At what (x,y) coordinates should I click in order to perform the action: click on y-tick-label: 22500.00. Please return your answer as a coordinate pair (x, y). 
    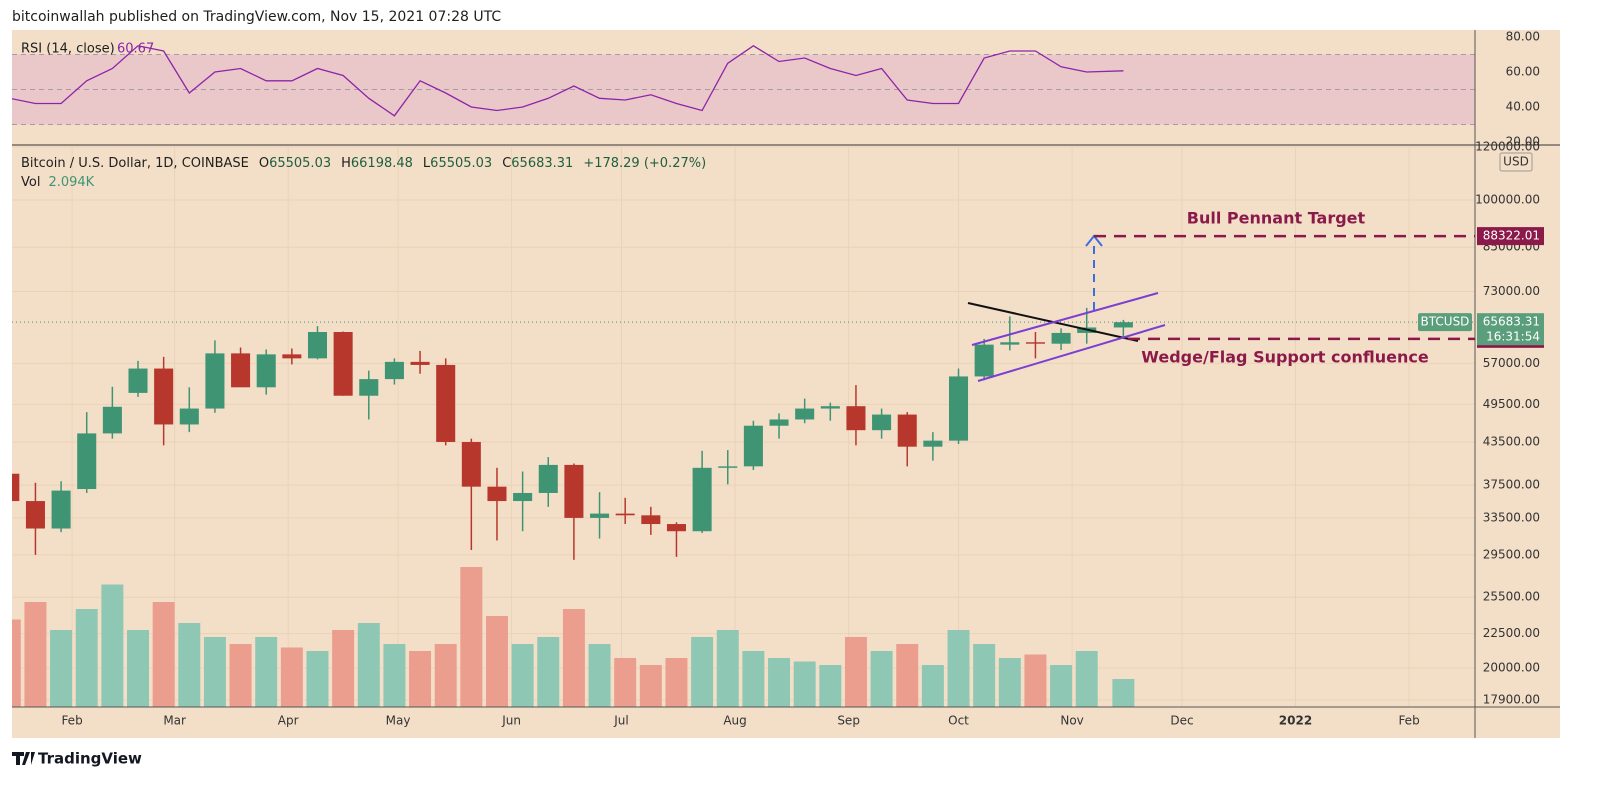
    Looking at the image, I should click on (1511, 633).